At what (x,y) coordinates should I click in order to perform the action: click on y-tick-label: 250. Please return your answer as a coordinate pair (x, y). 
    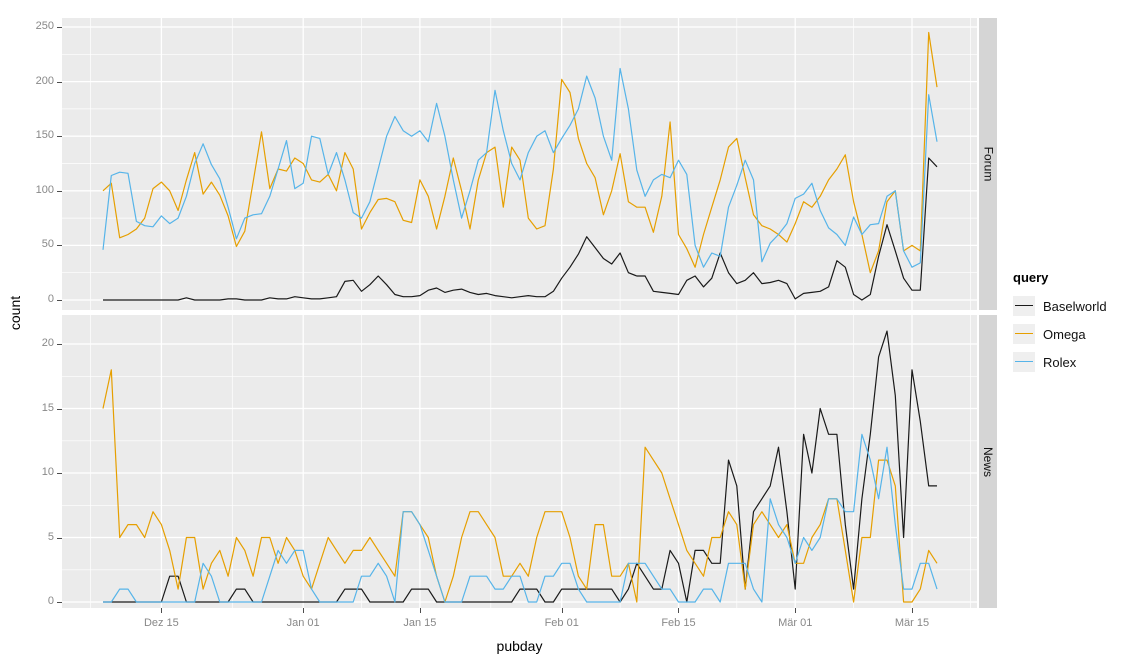
    Looking at the image, I should click on (44, 26).